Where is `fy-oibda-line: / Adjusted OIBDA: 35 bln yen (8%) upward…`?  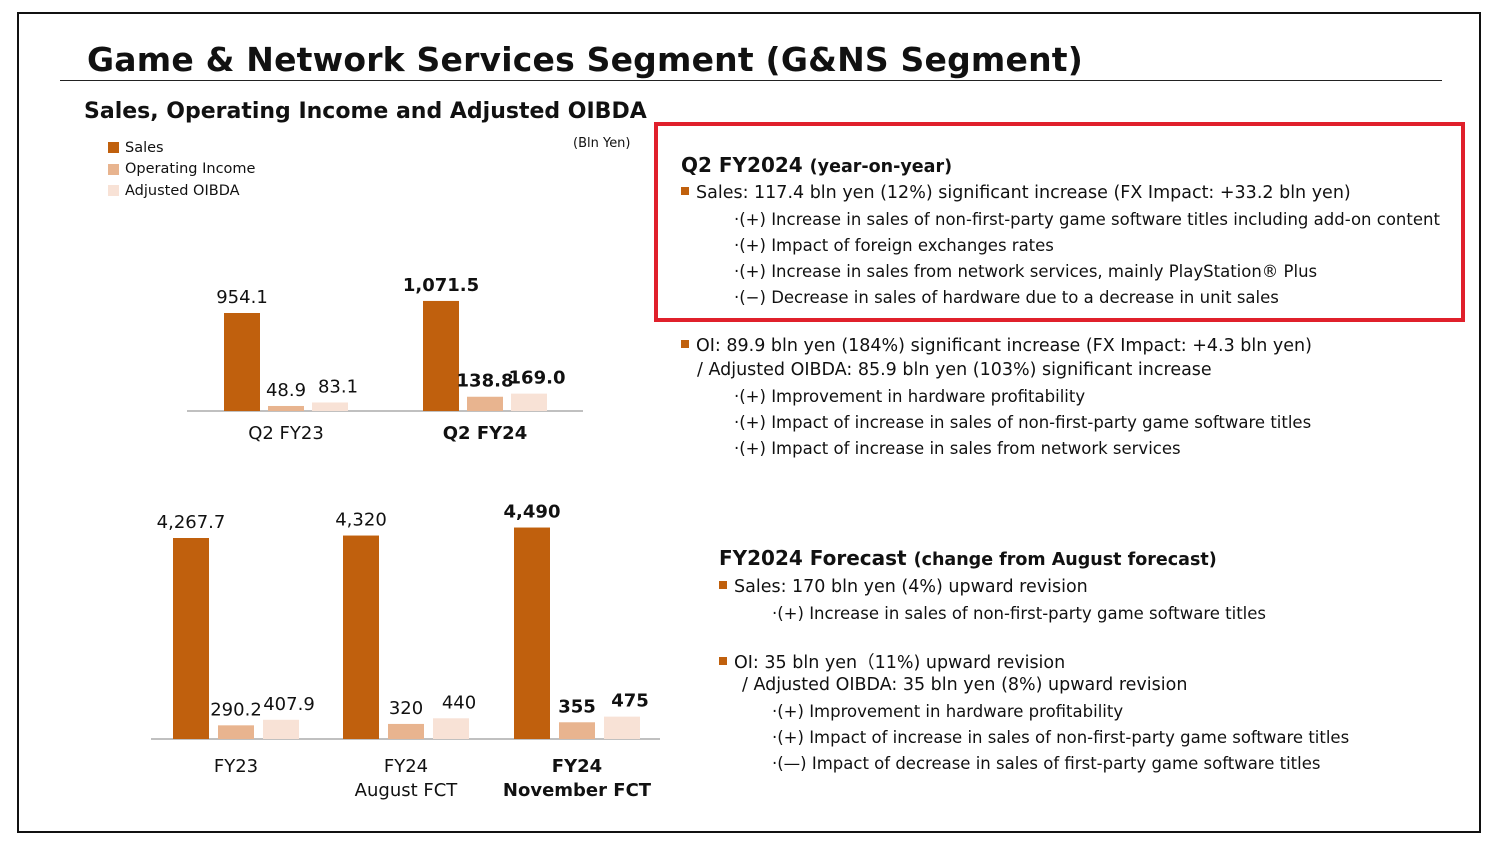 fy-oibda-line: / Adjusted OIBDA: 35 bln yen (8%) upward… is located at coordinates (965, 685).